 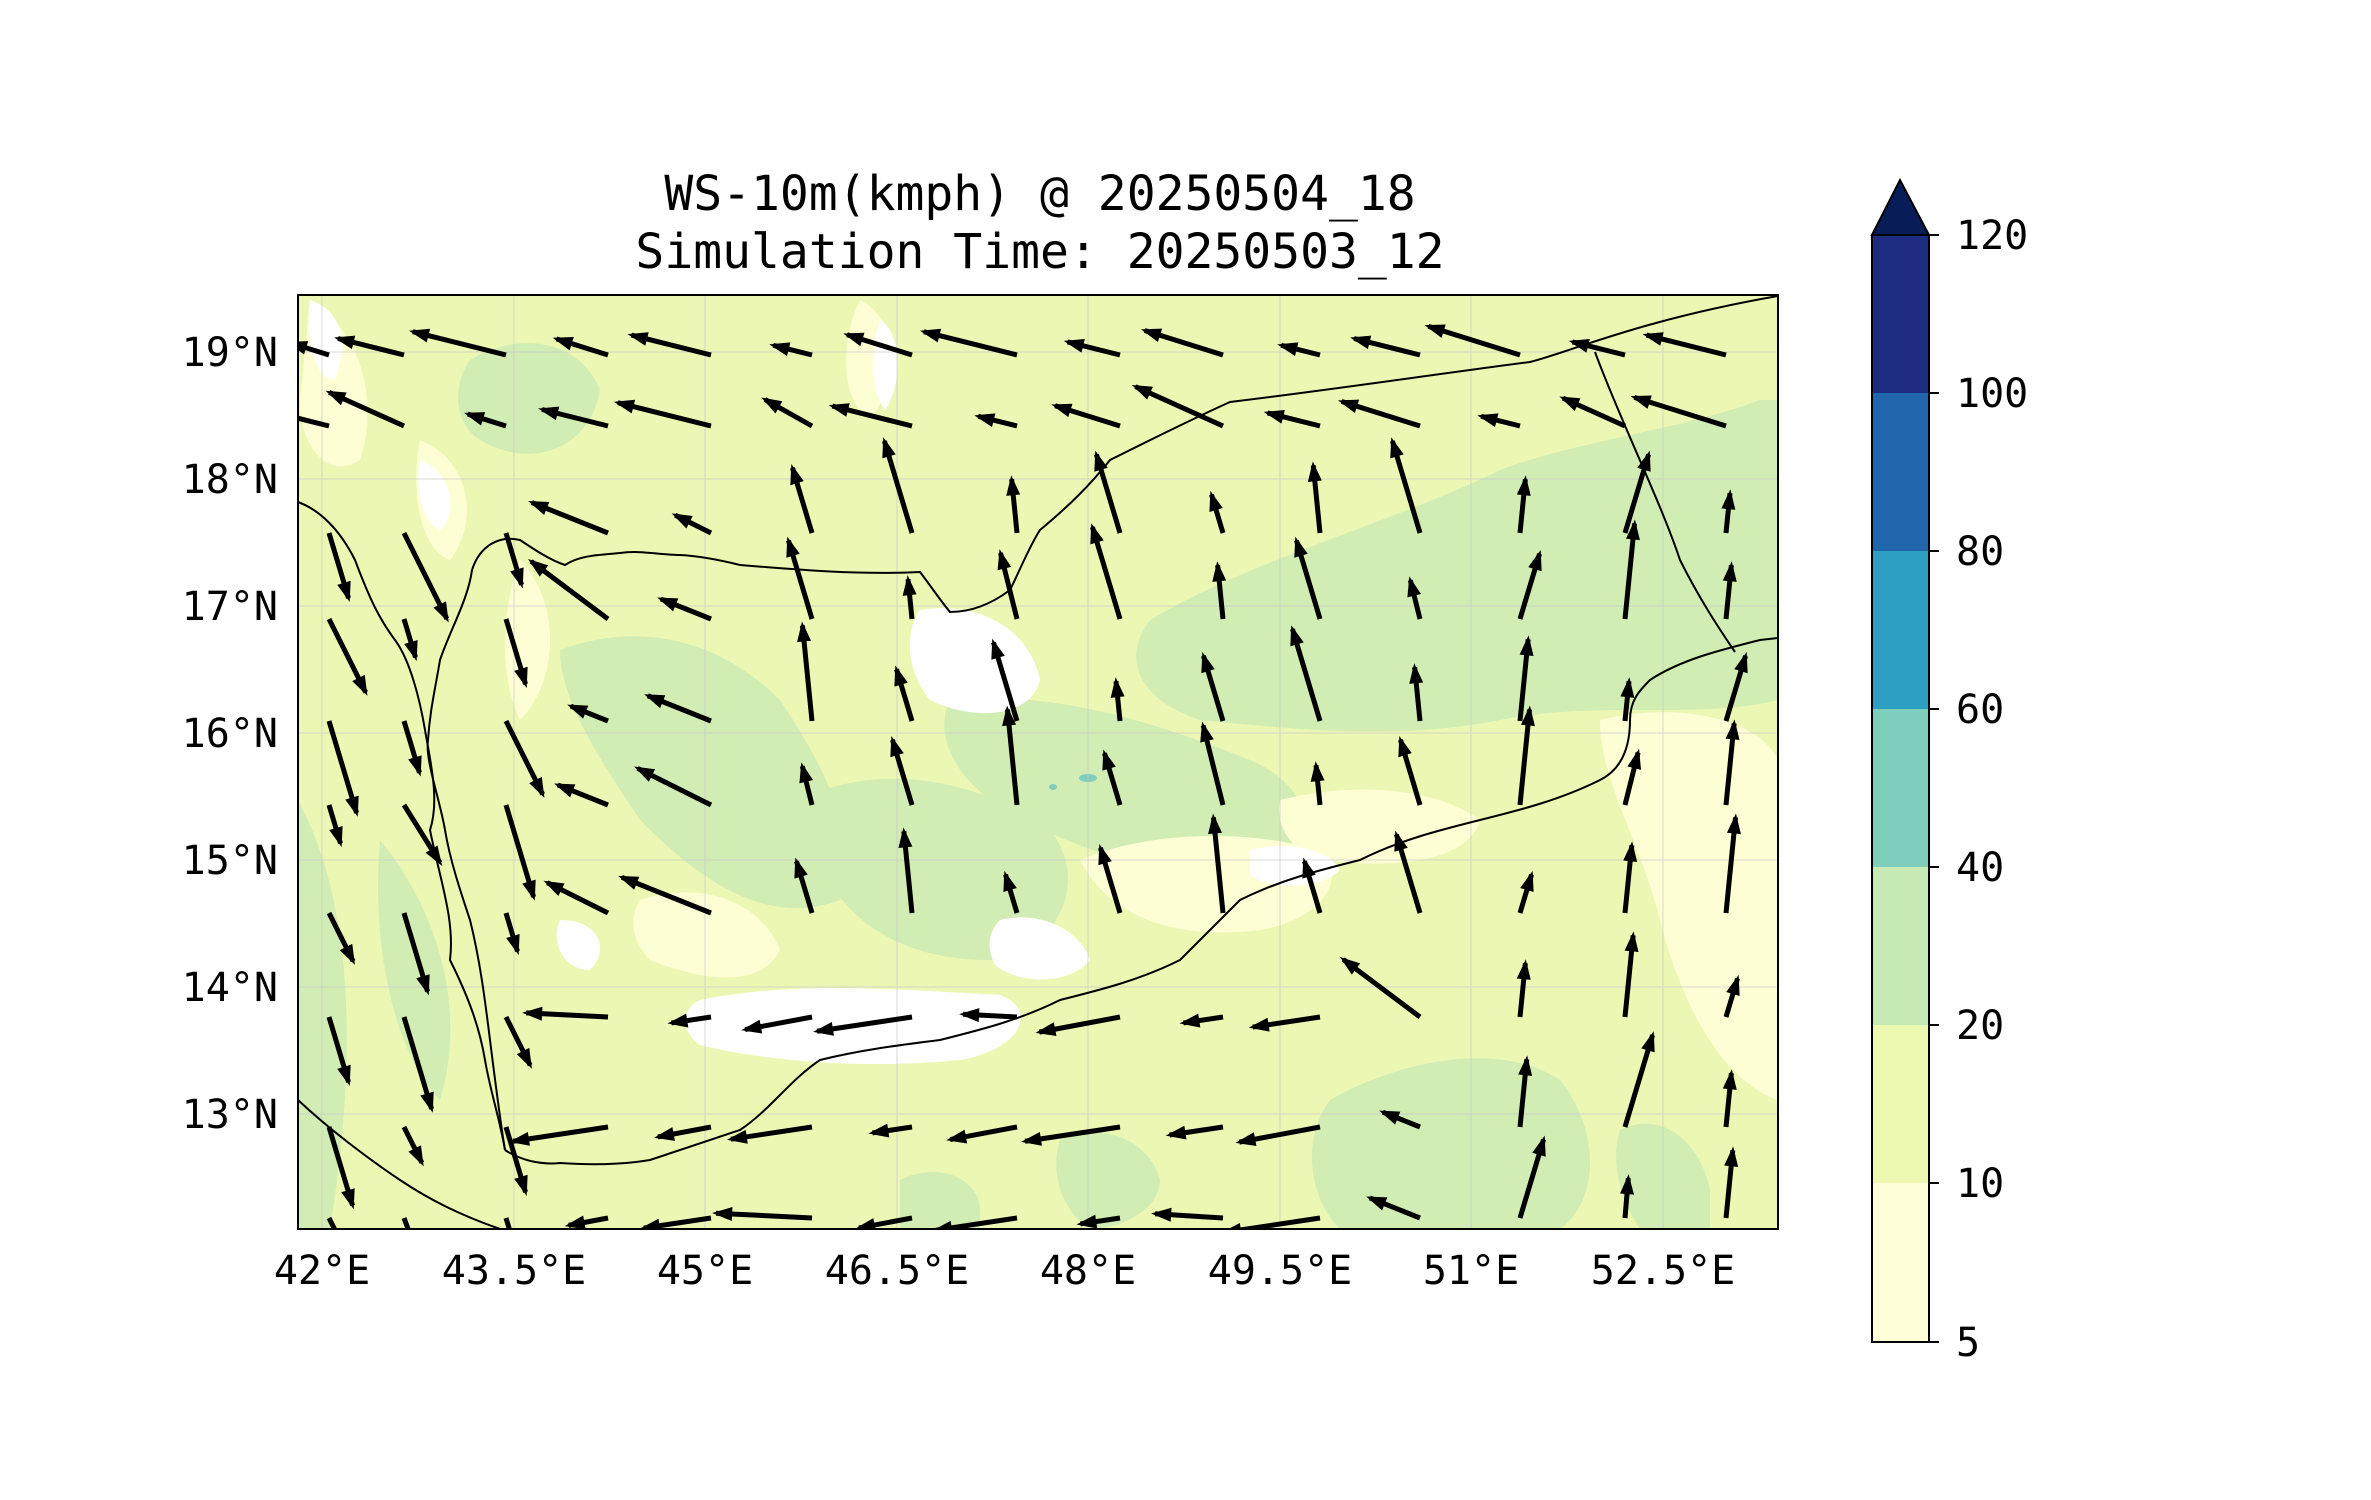 I want to click on eritrea-coast, so click(x=399, y=1164).